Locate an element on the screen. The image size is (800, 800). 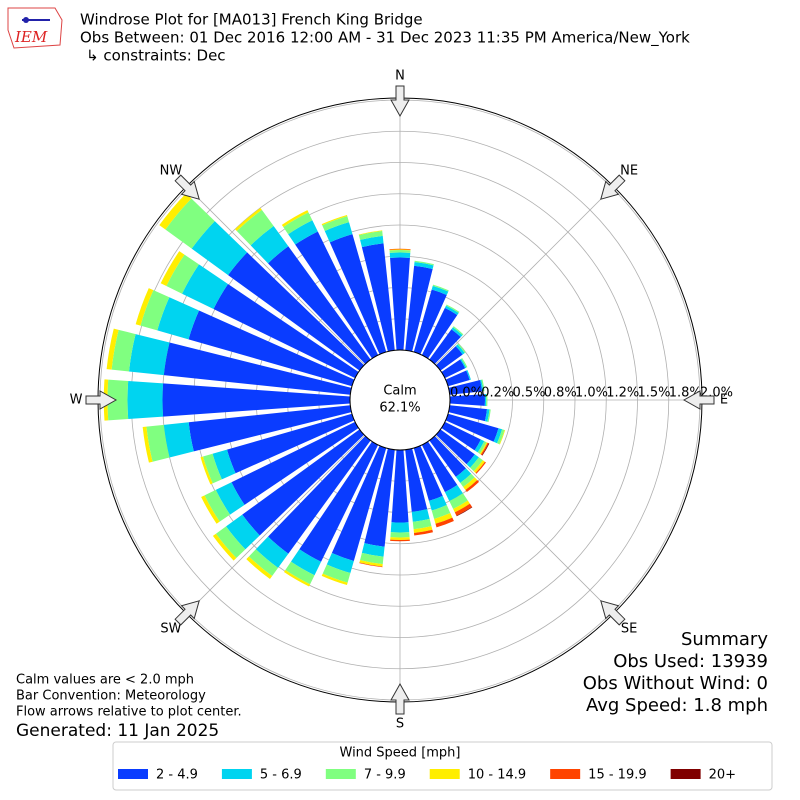
x-tick-label: E is located at coordinates (724, 400).